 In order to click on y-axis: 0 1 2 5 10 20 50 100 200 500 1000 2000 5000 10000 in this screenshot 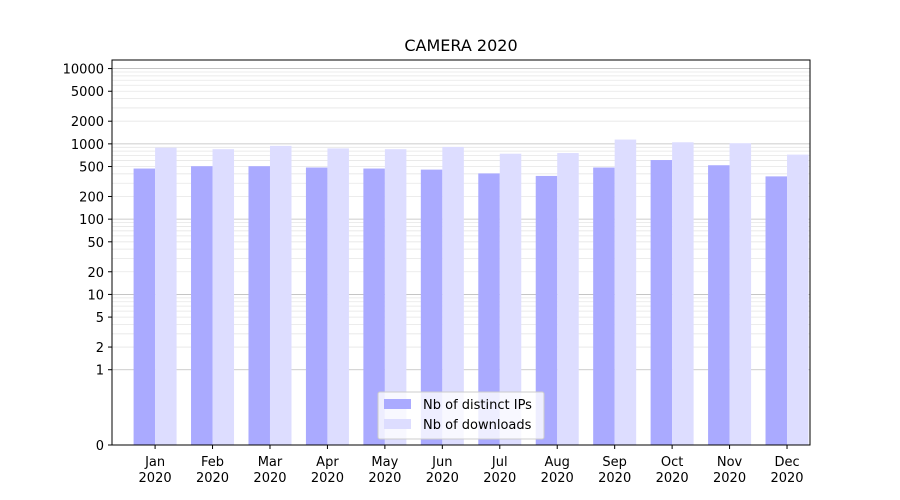, I will do `click(87, 258)`.